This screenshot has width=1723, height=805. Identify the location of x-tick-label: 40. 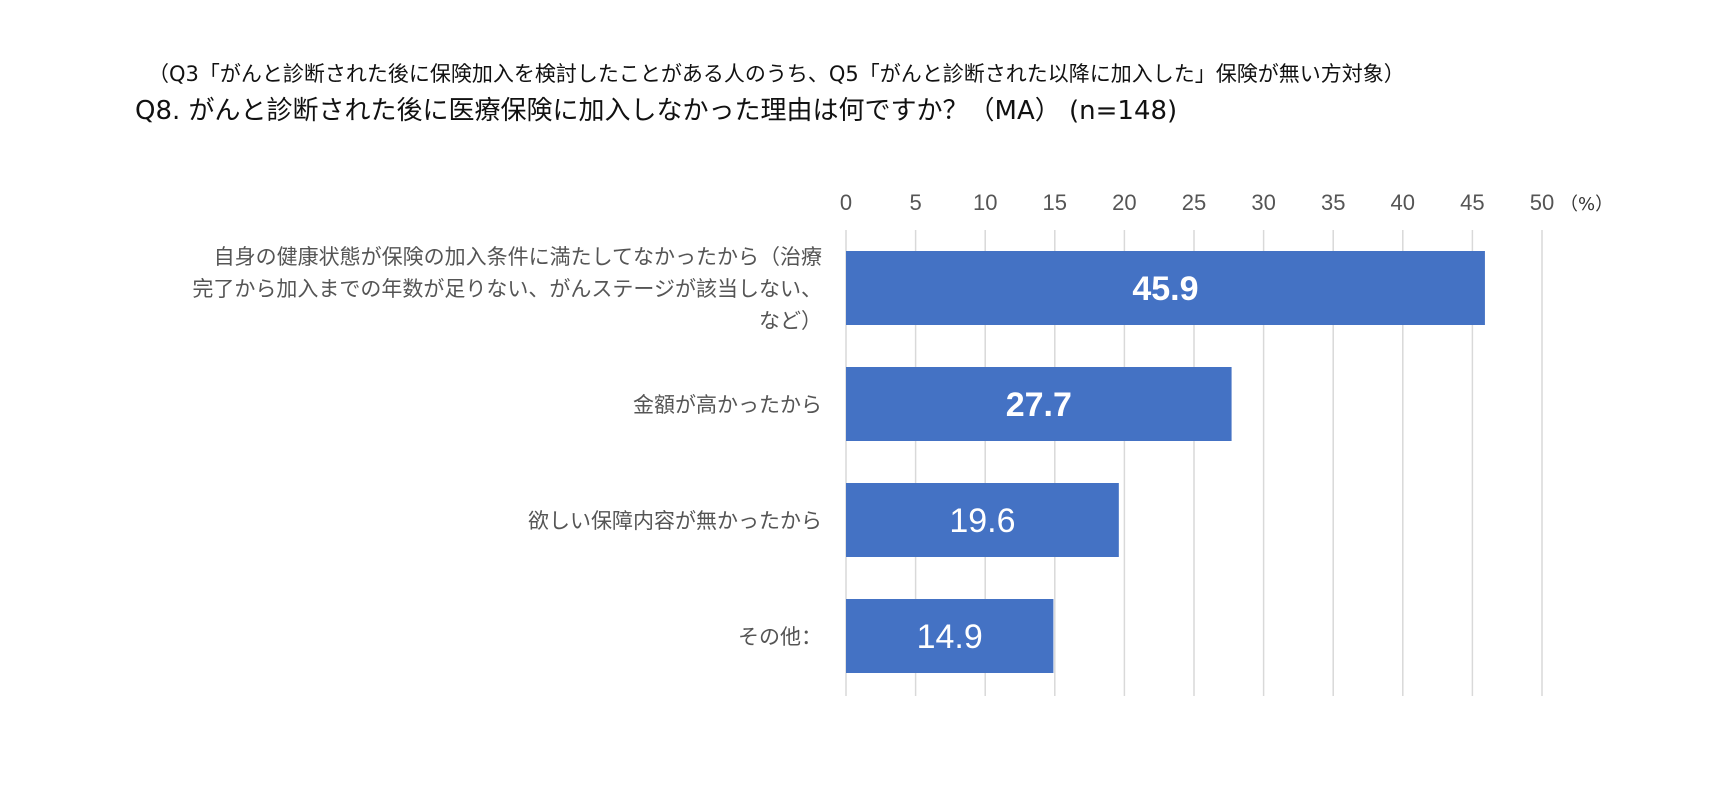
(1403, 202).